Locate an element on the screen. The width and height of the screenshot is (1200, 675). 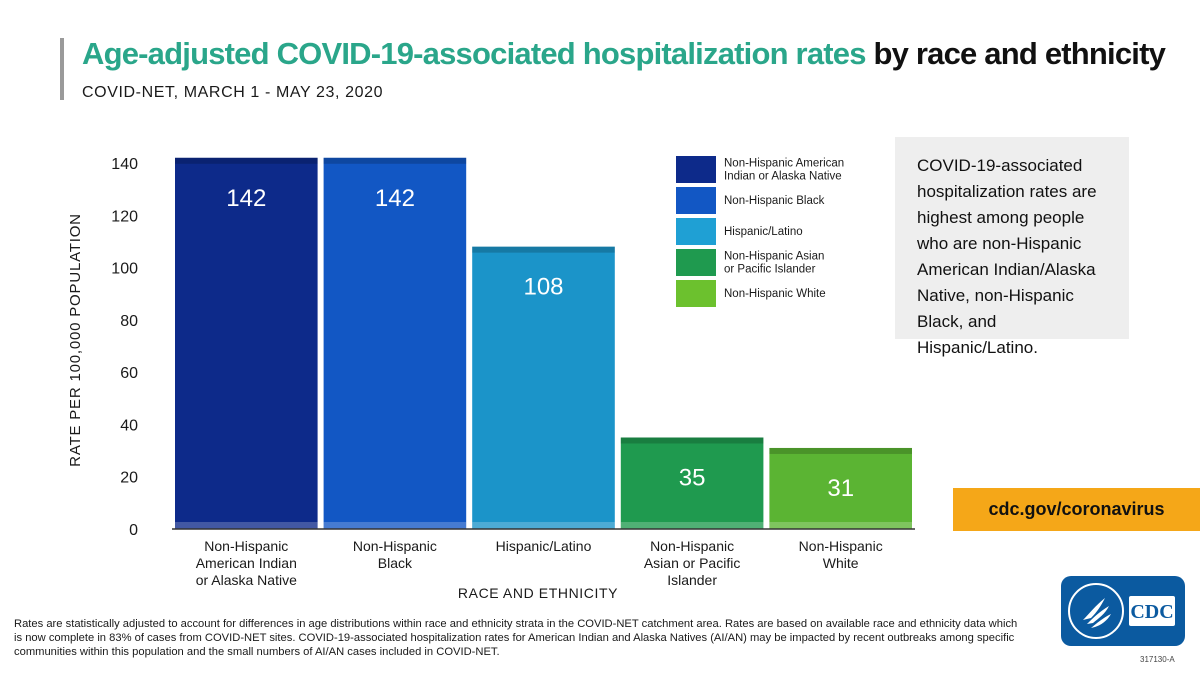
x-category-label: Non-Hispanic White is located at coordinates (841, 554).